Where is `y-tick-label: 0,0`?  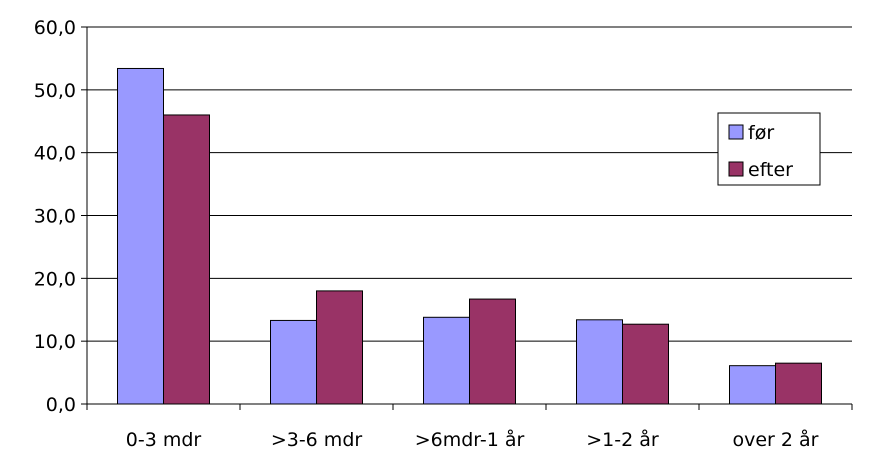
y-tick-label: 0,0 is located at coordinates (61, 405).